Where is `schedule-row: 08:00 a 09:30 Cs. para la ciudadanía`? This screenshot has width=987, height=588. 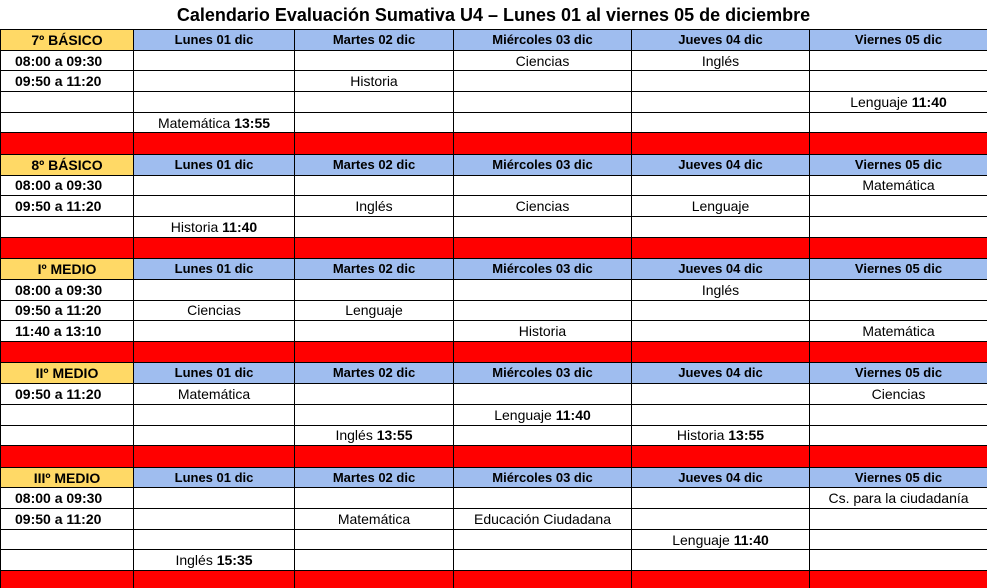 schedule-row: 08:00 a 09:30 Cs. para la ciudadanía is located at coordinates (493, 498).